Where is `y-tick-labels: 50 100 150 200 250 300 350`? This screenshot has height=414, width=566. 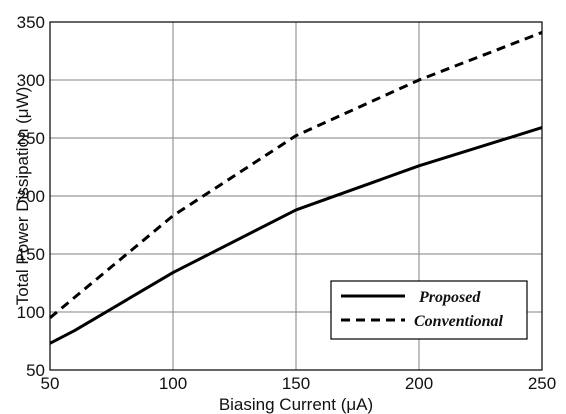 y-tick-labels: 50 100 150 200 250 300 350 is located at coordinates (31, 196).